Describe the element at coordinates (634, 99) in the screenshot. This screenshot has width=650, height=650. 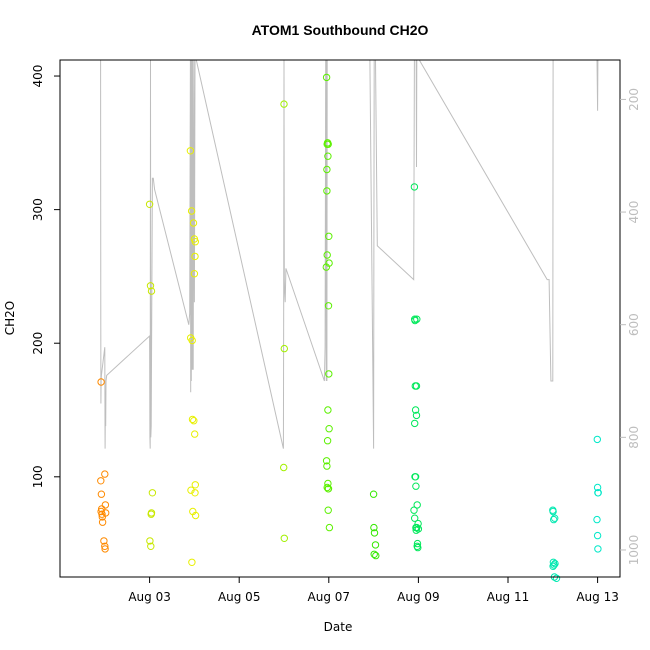
I see `y2-tick-label: 200` at that location.